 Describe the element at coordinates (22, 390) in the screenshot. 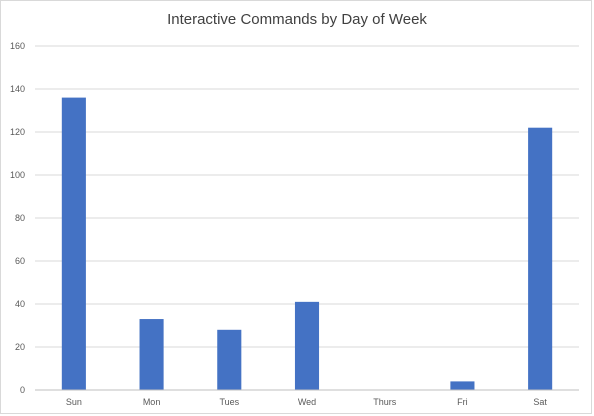

I see `y-tick-label: 0` at that location.